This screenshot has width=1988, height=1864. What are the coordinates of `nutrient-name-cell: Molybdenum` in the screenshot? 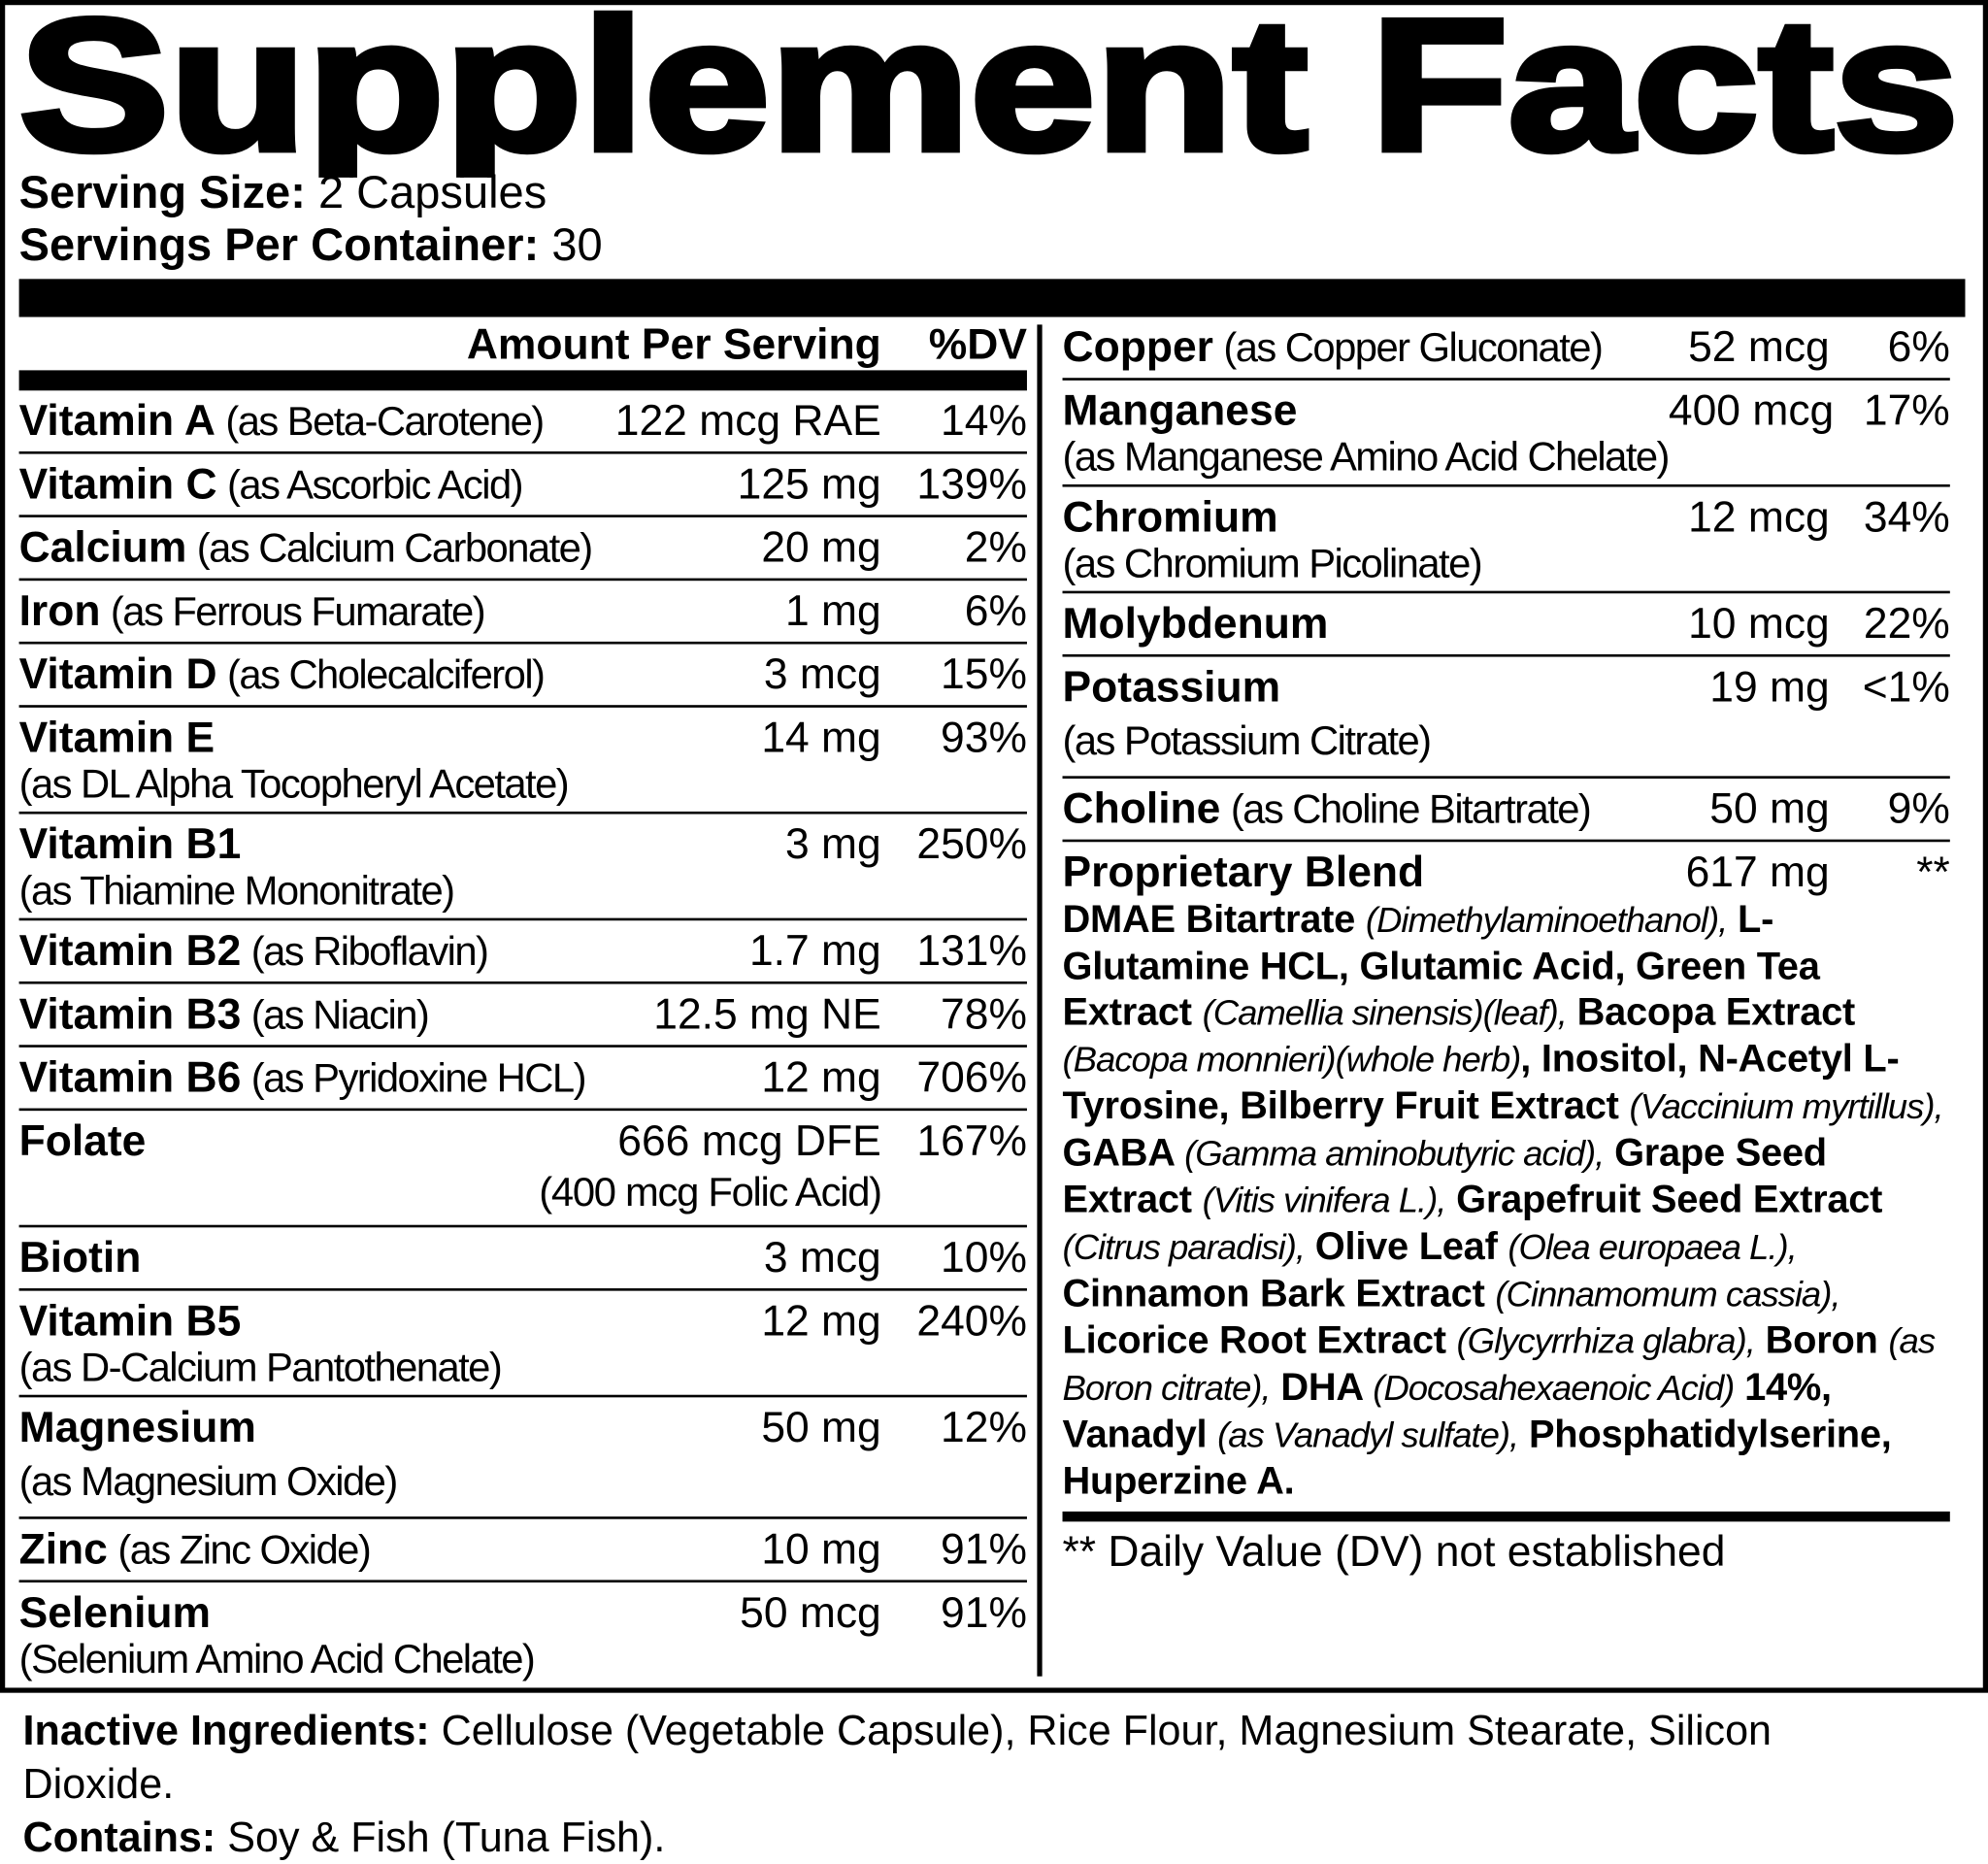 It's located at (1376, 624).